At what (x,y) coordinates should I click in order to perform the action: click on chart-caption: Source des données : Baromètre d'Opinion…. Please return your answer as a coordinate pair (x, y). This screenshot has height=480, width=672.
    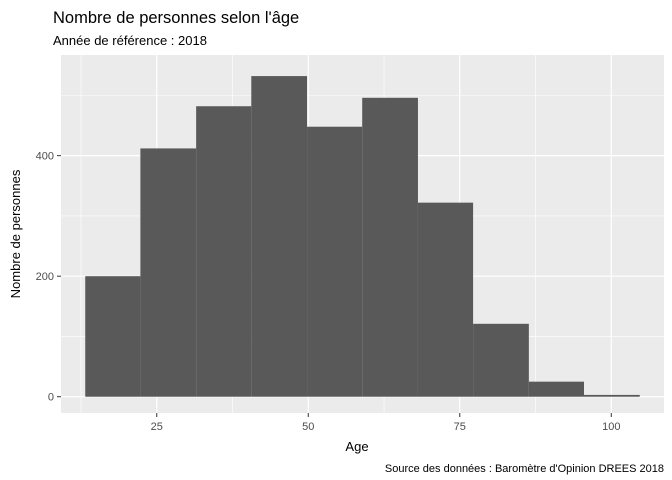
    Looking at the image, I should click on (524, 469).